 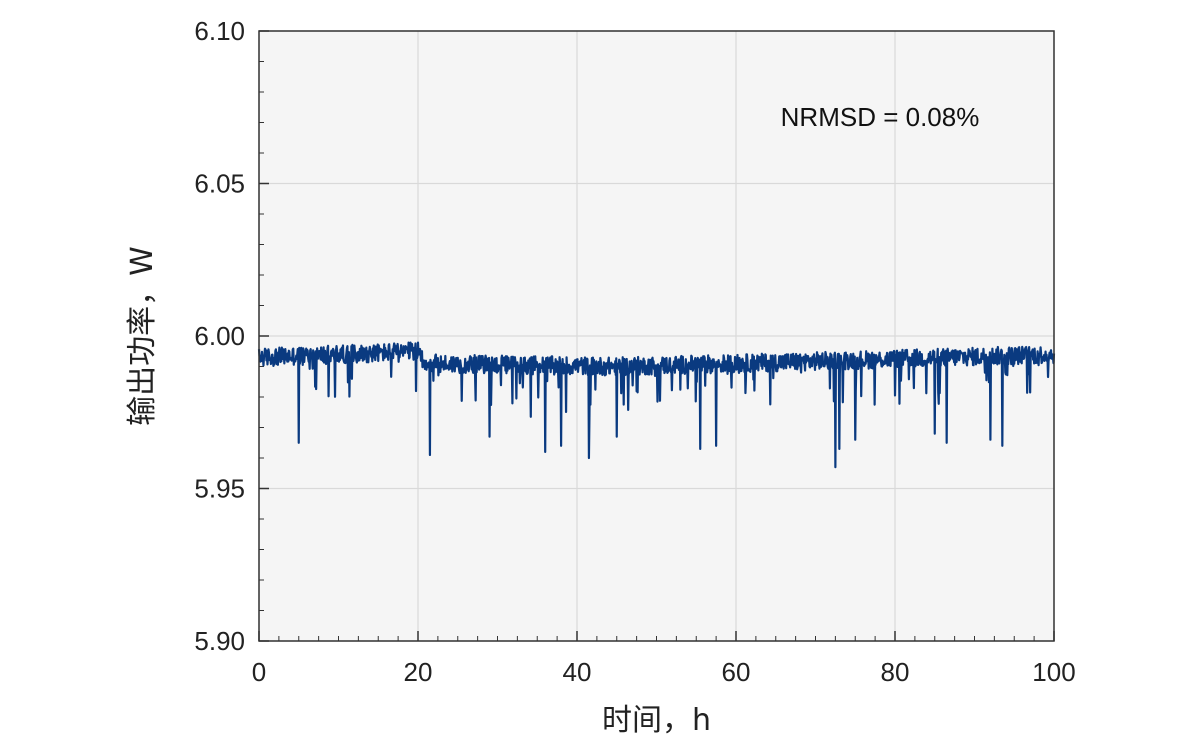 What do you see at coordinates (418, 672) in the screenshot?
I see `x-tick-label: 20` at bounding box center [418, 672].